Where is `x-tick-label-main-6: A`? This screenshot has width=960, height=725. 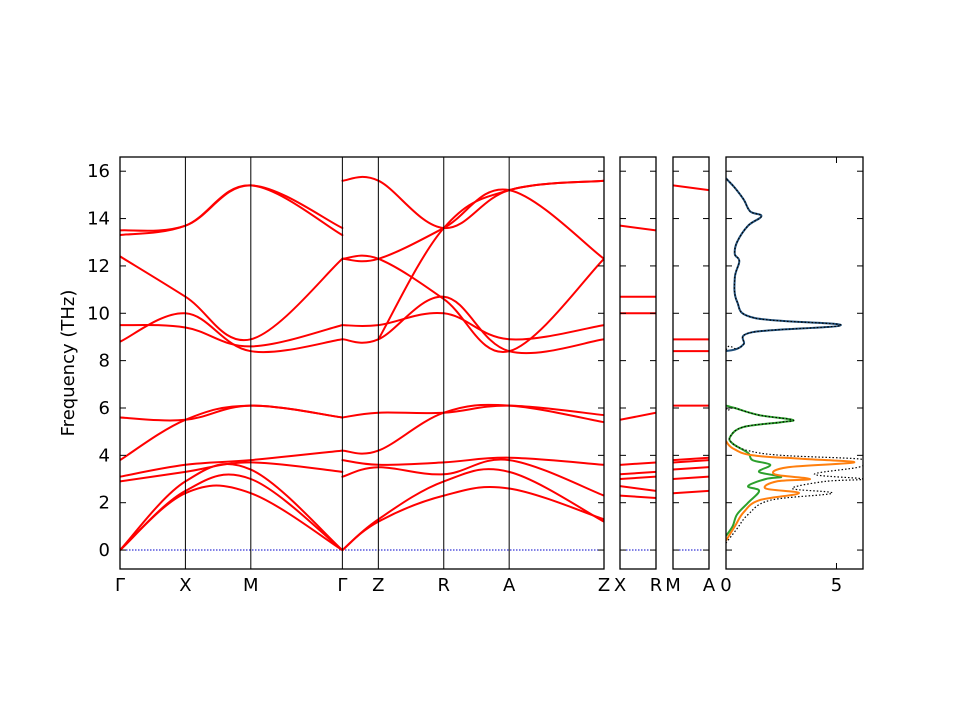
x-tick-label-main-6: A is located at coordinates (509, 585).